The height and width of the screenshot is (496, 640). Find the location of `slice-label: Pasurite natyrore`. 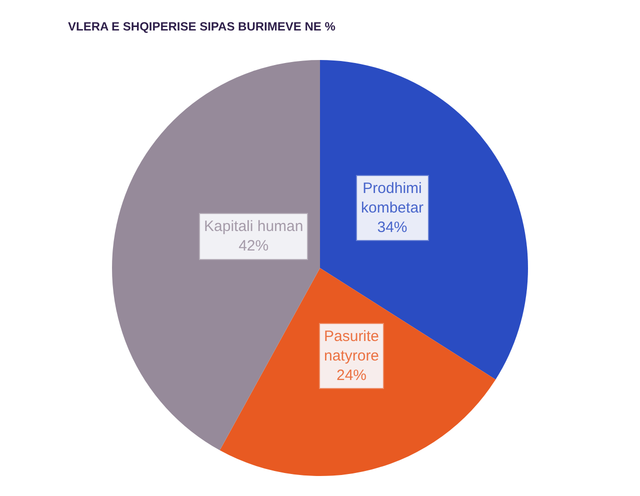

slice-label: Pasurite natyrore is located at coordinates (352, 346).